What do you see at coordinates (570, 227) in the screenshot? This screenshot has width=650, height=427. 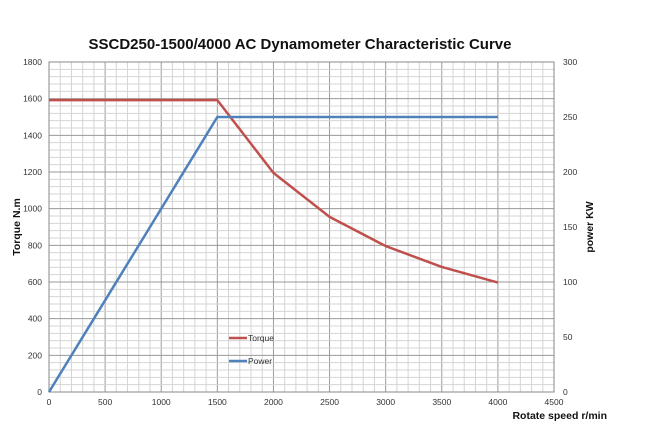 I see `y2-tick-label: 150` at bounding box center [570, 227].